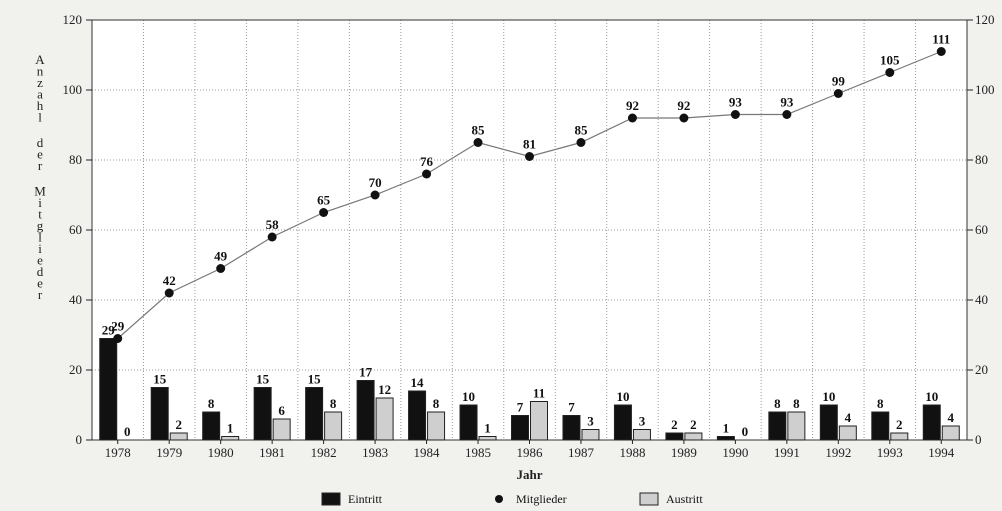 The height and width of the screenshot is (511, 1002). Describe the element at coordinates (890, 60) in the screenshot. I see `point-value-label: 105` at that location.